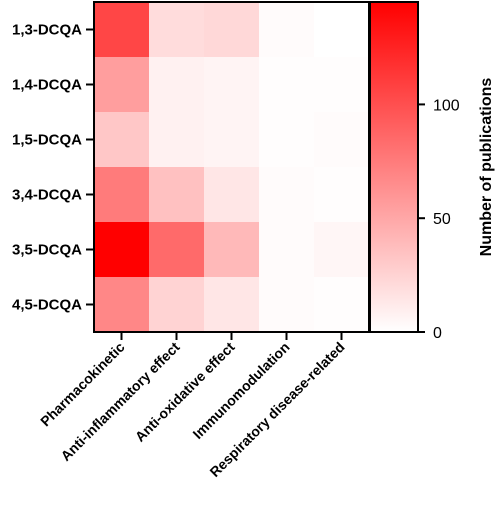 The height and width of the screenshot is (516, 498). I want to click on colorbar-tick-label: 50, so click(442, 219).